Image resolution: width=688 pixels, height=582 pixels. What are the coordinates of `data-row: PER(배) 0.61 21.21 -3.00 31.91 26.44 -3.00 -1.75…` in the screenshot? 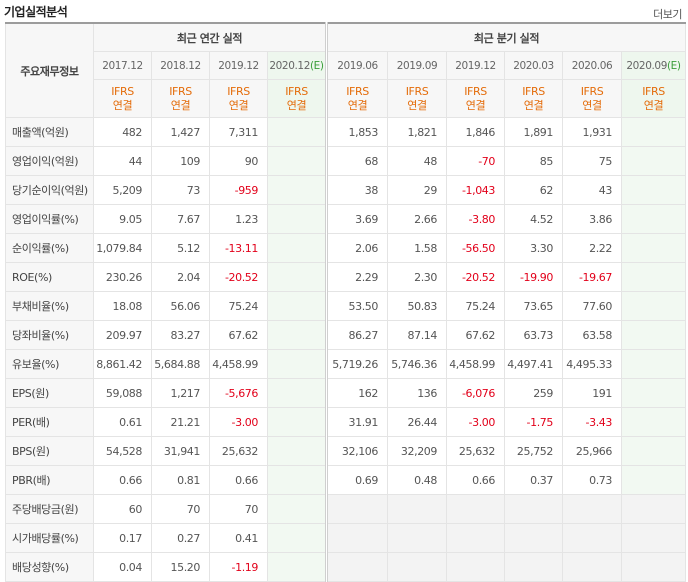 It's located at (345, 422).